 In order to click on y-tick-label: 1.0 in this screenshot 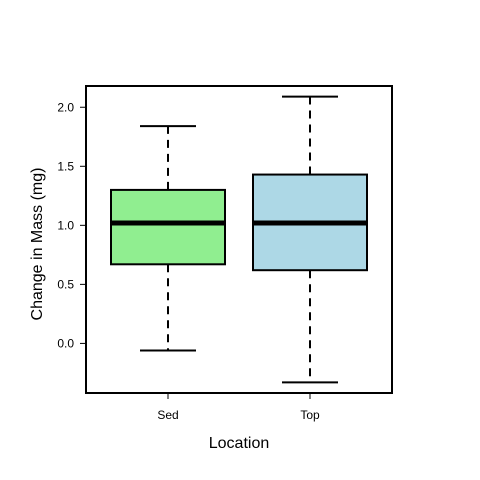, I will do `click(65, 225)`.